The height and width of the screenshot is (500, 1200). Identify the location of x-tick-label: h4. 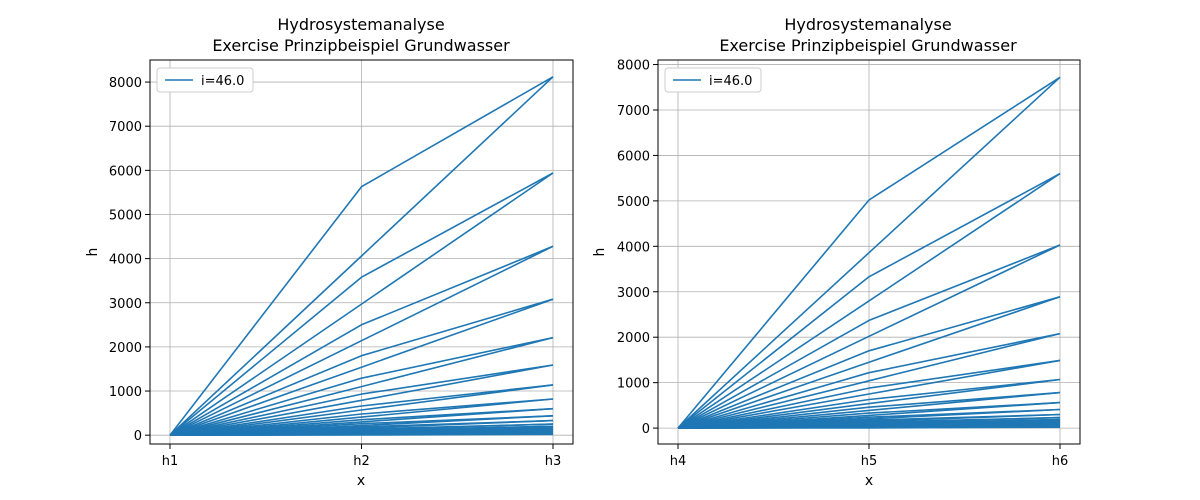
(678, 461).